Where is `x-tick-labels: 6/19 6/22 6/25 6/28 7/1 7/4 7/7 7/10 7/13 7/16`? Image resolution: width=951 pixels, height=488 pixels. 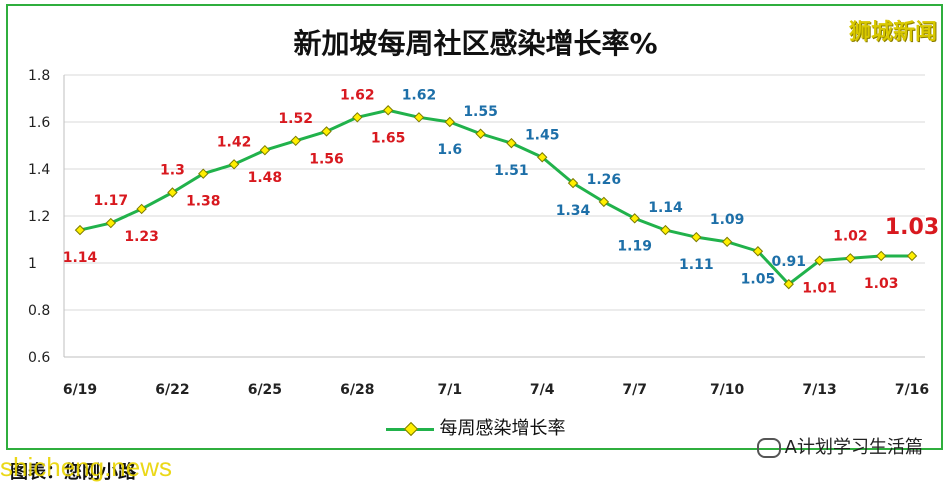 x-tick-labels: 6/19 6/22 6/25 6/28 7/1 7/4 7/7 7/10 7/13 7/16 is located at coordinates (496, 390).